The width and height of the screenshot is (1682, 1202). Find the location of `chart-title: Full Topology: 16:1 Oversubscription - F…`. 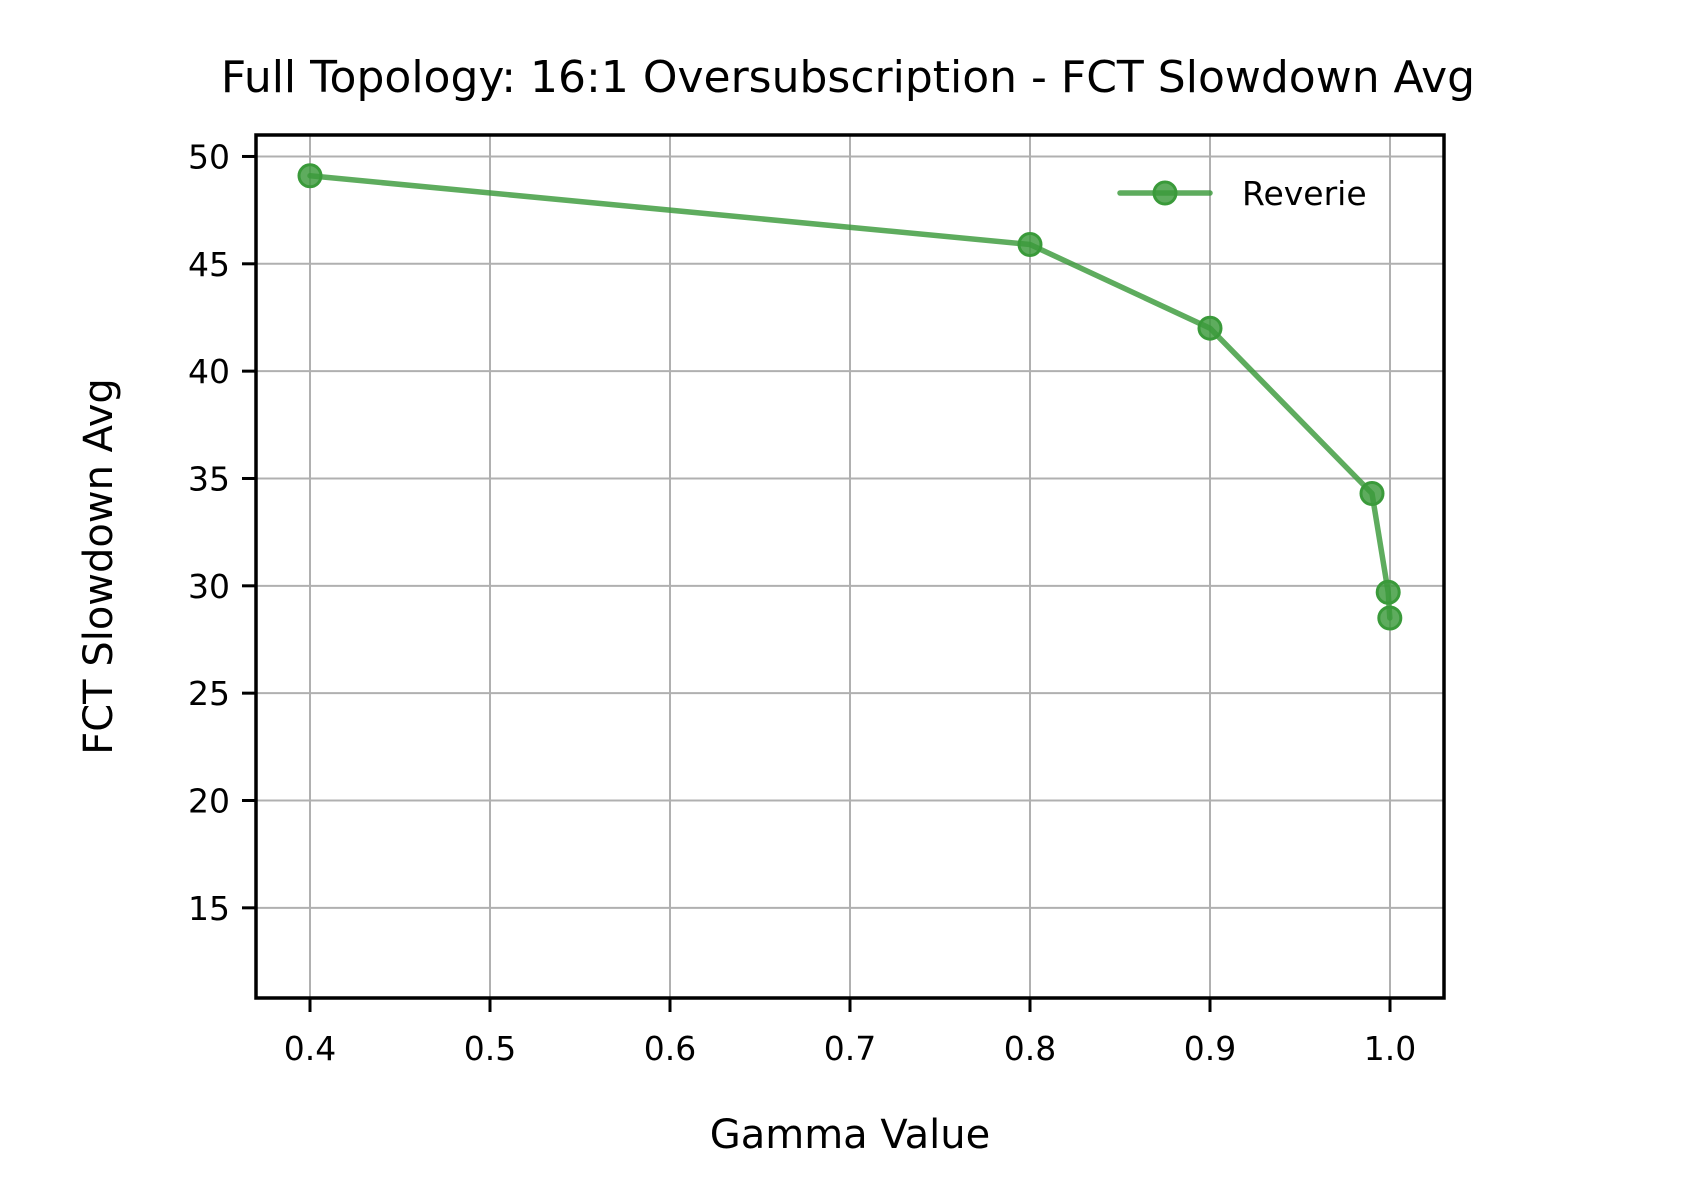

chart-title: Full Topology: 16:1 Oversubscription - F… is located at coordinates (848, 77).